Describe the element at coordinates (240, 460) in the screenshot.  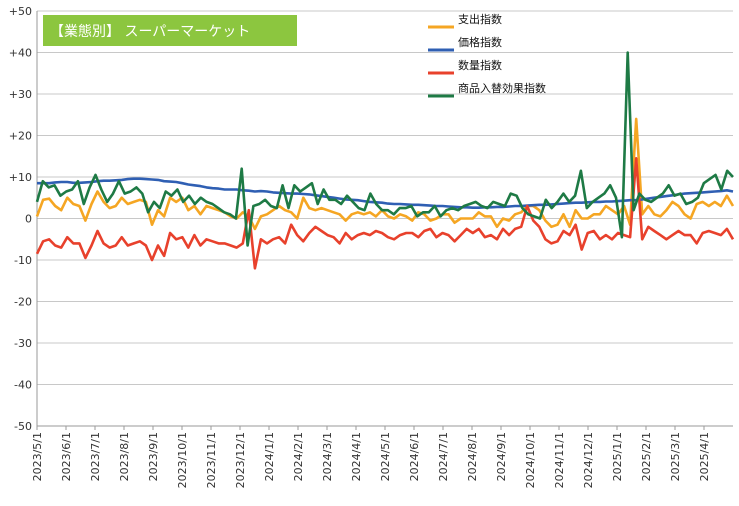
I see `x-tick-label: 2023/12/1` at that location.